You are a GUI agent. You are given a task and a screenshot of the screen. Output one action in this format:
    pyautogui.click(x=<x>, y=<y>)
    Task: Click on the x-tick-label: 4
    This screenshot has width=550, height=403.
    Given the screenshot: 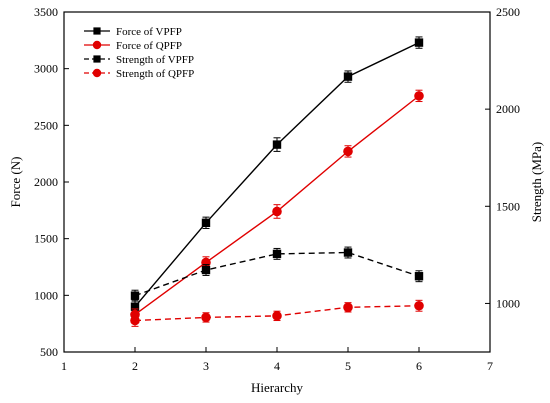 What is the action you would take?
    pyautogui.click(x=277, y=366)
    